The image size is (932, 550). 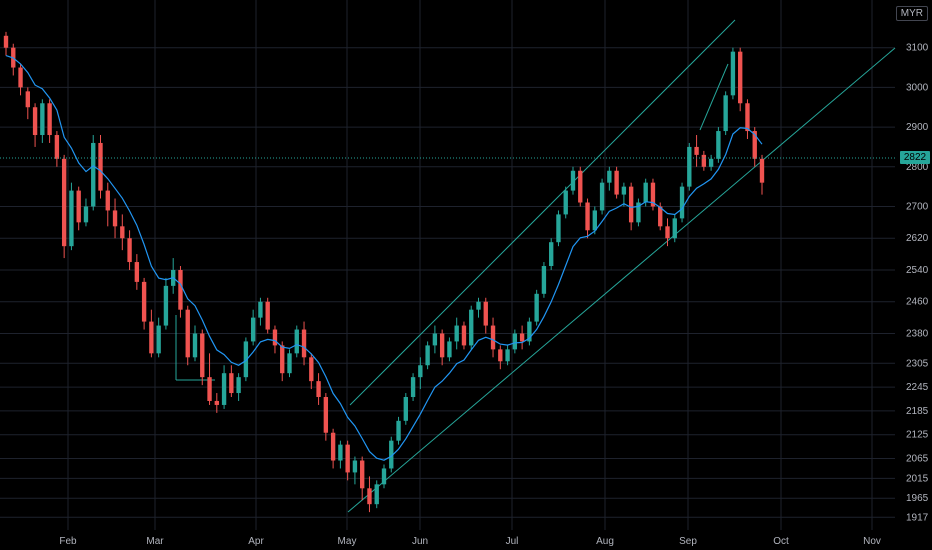 I want to click on currency-badge: MYR, so click(x=911, y=13).